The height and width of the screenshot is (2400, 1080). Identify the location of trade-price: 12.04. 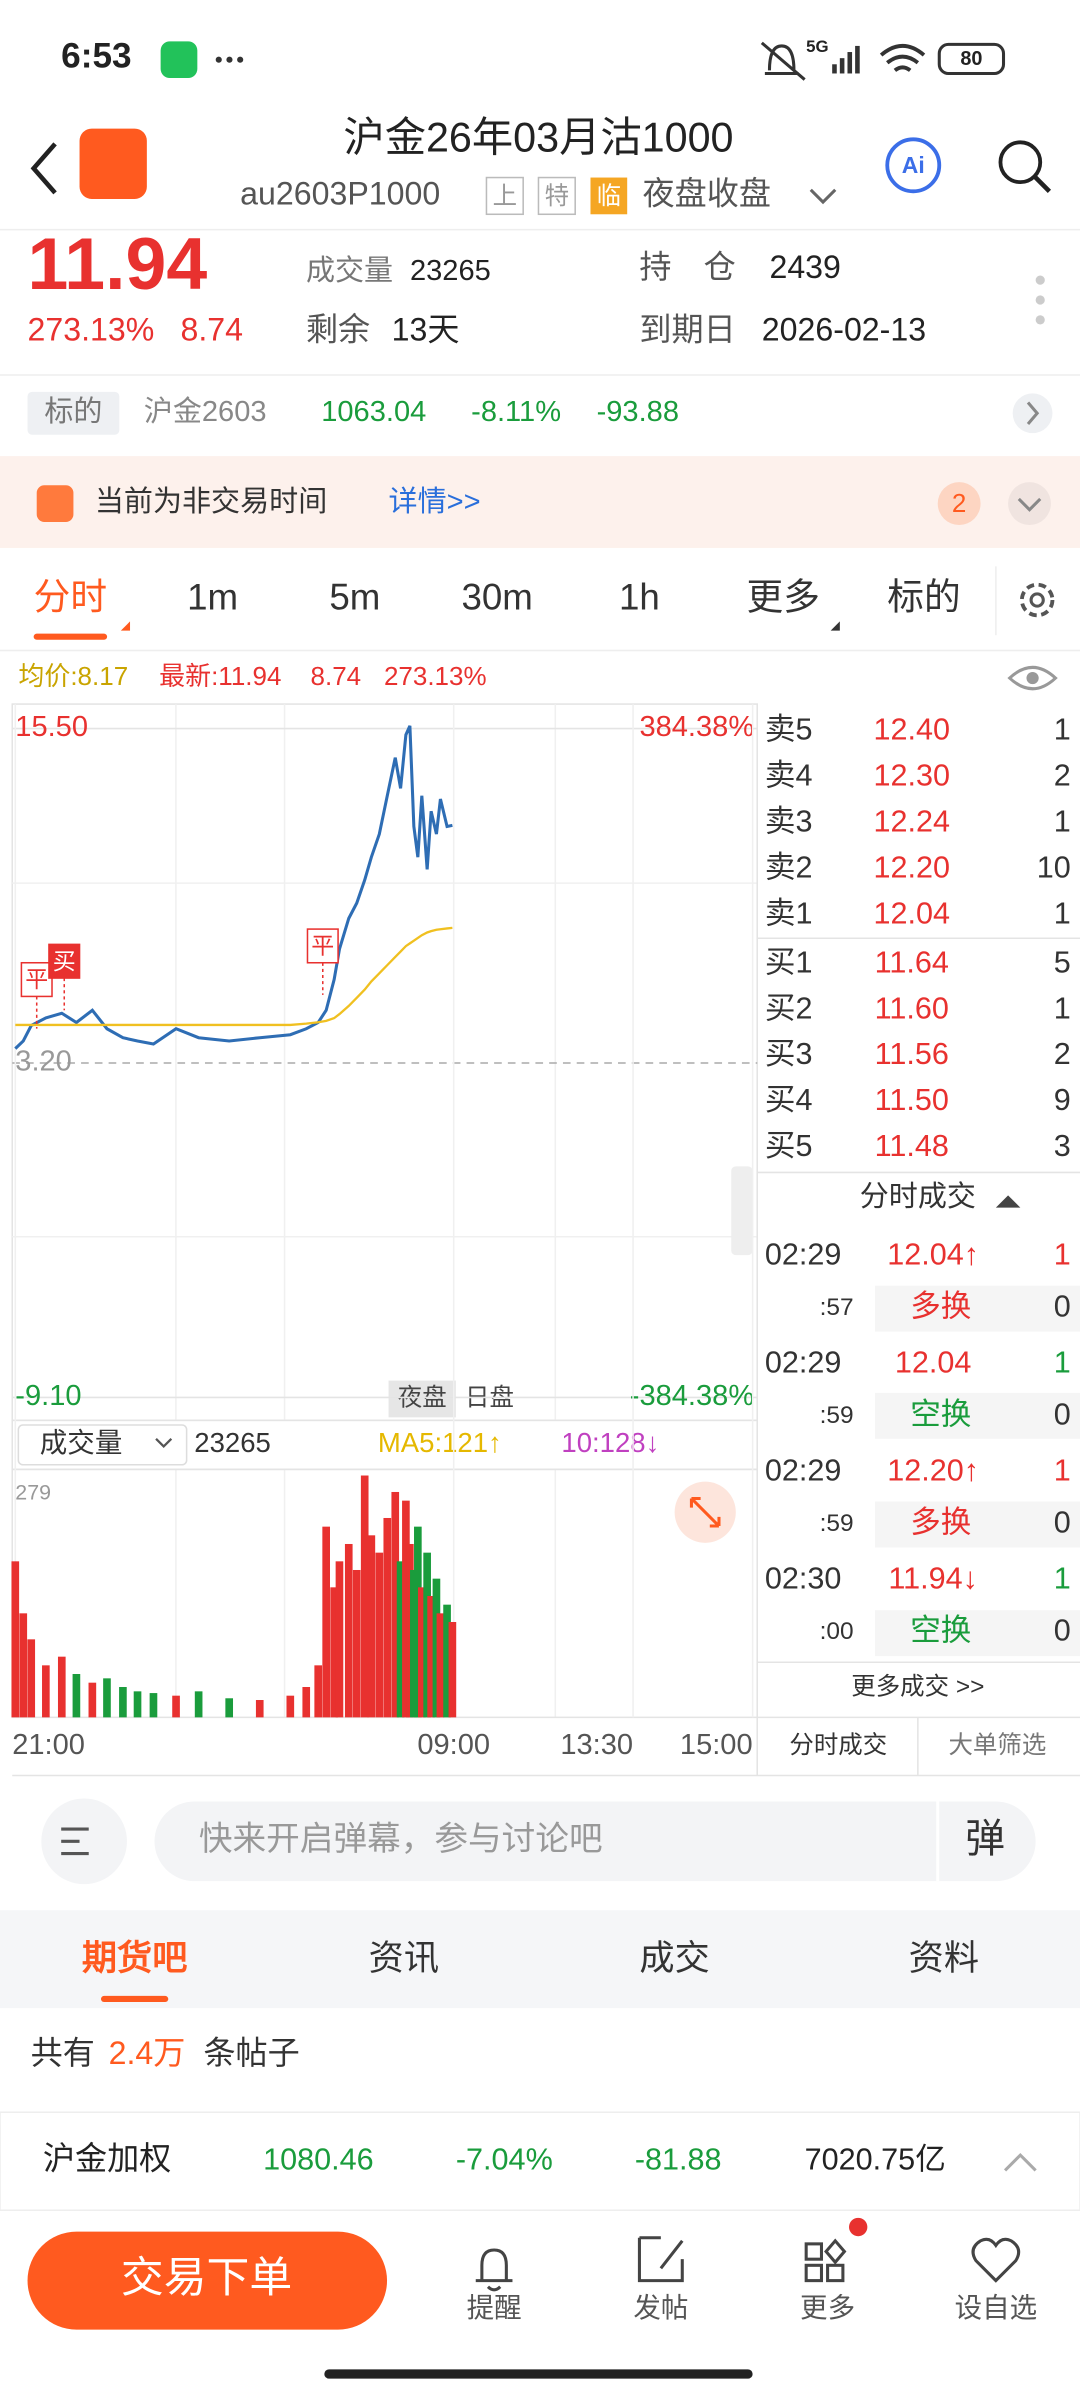
(933, 1363).